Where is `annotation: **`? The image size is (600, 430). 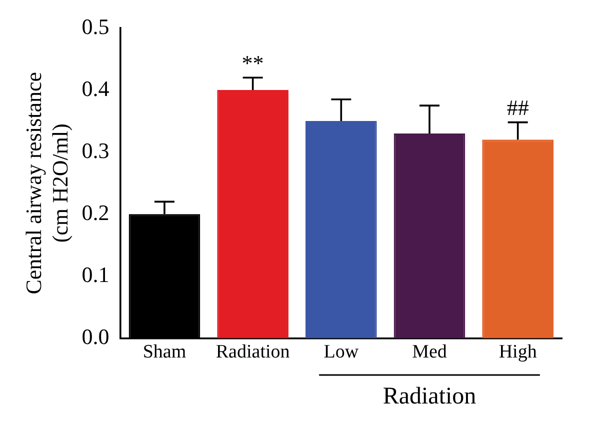 annotation: ** is located at coordinates (253, 63).